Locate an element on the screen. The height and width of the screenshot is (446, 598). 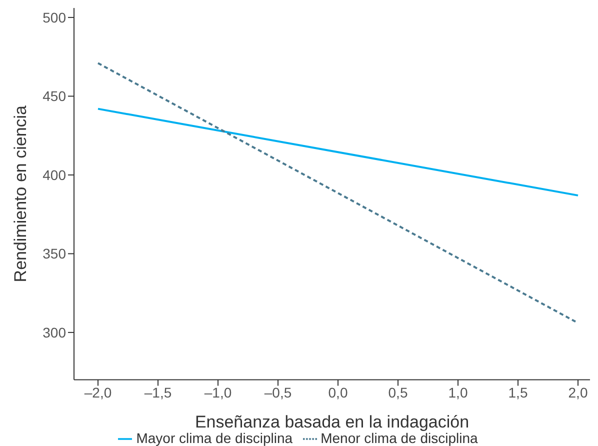
x-tick-label: 0,0 is located at coordinates (338, 392).